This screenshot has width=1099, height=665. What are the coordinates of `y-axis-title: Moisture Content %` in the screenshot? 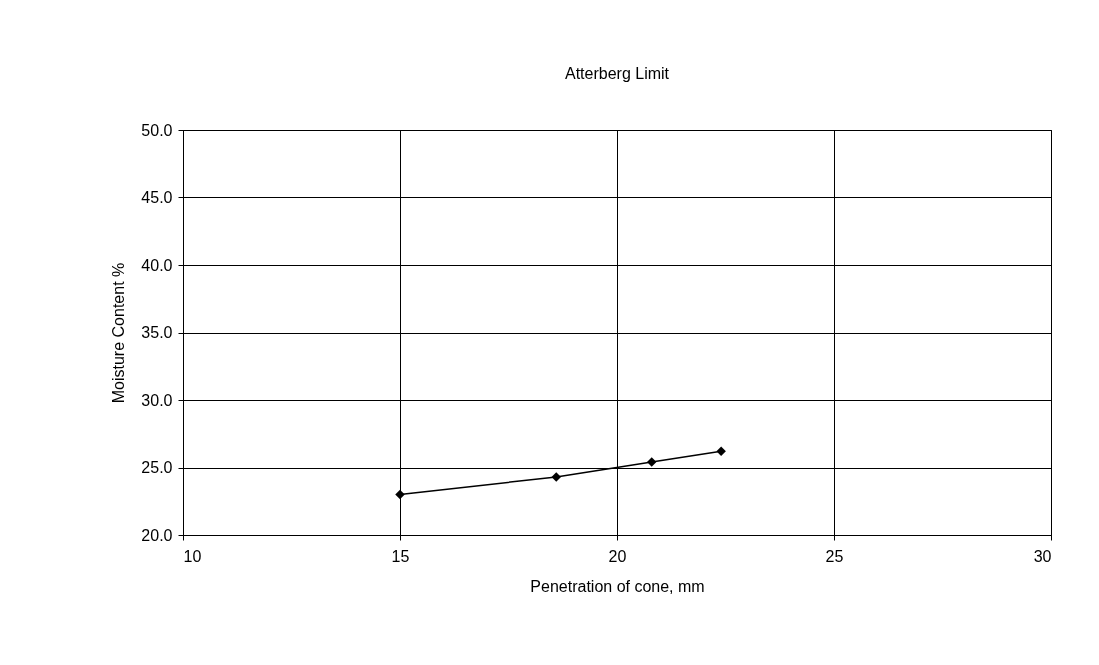 It's located at (119, 333).